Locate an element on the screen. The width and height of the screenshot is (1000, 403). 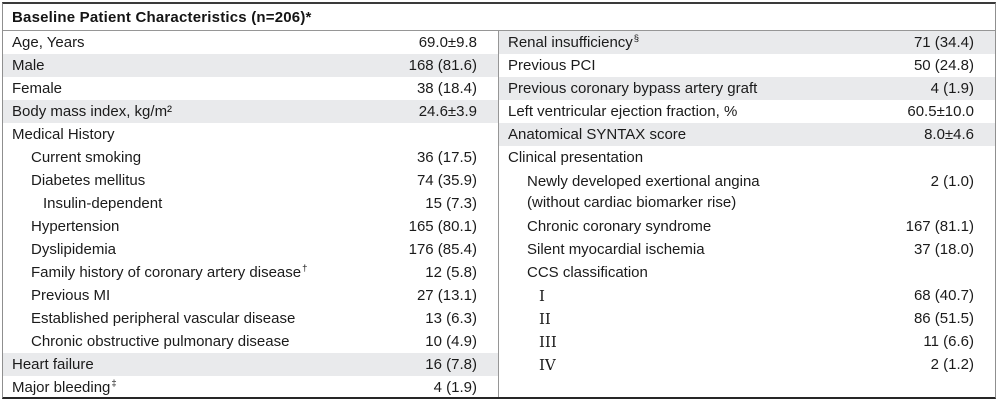
table-row: Medical History is located at coordinates (250, 134).